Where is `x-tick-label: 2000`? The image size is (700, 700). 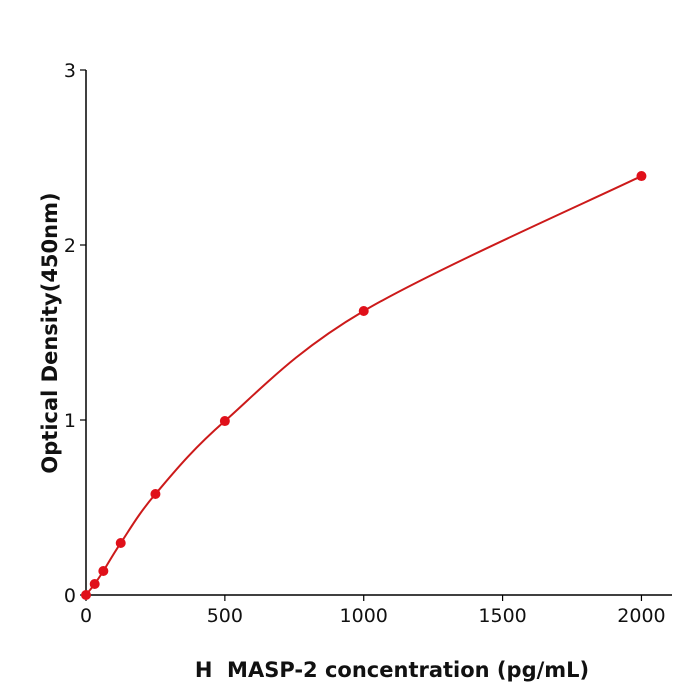
x-tick-label: 2000 is located at coordinates (641, 616).